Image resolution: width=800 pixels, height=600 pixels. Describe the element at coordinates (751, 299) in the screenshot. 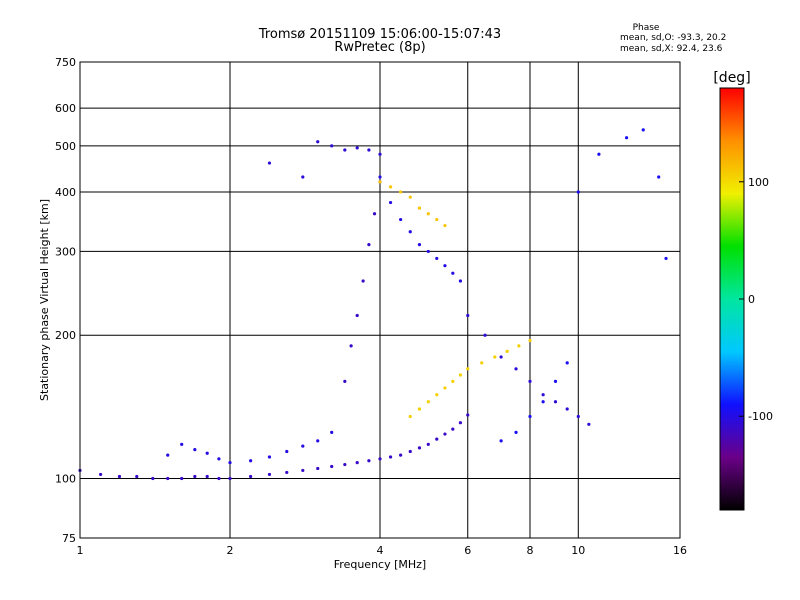

I see `colorbar-tick-label: 0` at that location.